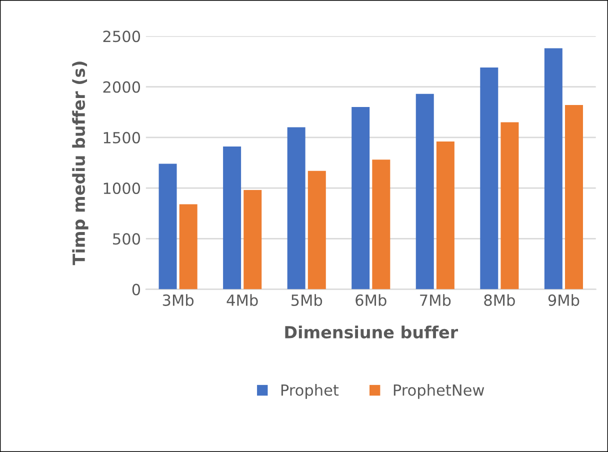  I want to click on x-tick-label: 7Mb, so click(435, 300).